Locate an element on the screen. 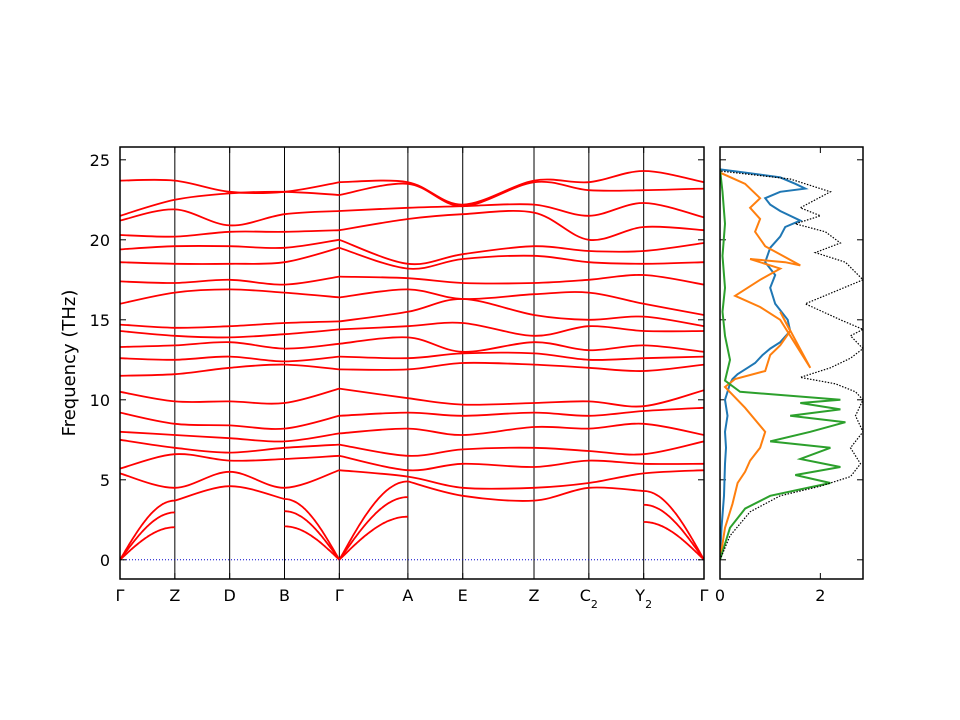  x-tick-label: Y2 is located at coordinates (643, 598).